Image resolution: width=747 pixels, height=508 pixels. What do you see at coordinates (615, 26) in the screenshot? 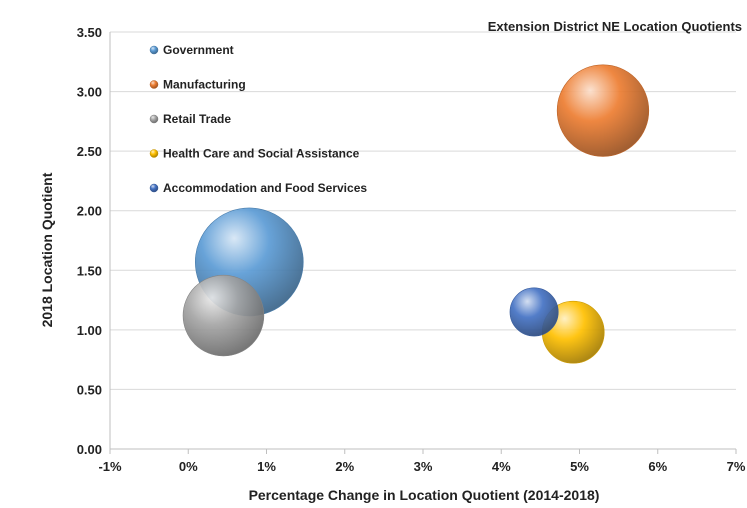
I see `chart-title: Extension District NE Location Quotients` at bounding box center [615, 26].